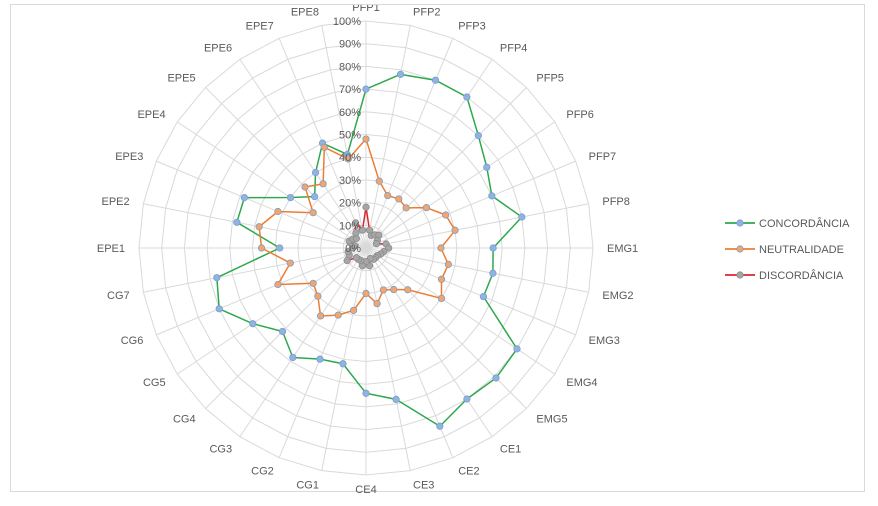 Image resolution: width=878 pixels, height=506 pixels. What do you see at coordinates (514, 49) in the screenshot?
I see `category-label: PFP4` at bounding box center [514, 49].